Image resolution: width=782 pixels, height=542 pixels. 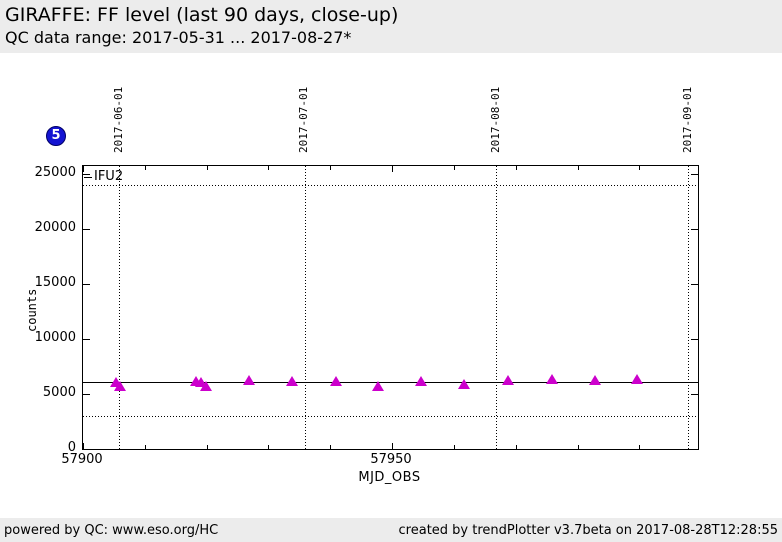 What do you see at coordinates (118, 119) in the screenshot?
I see `date-tick-label: 2017-06-01` at bounding box center [118, 119].